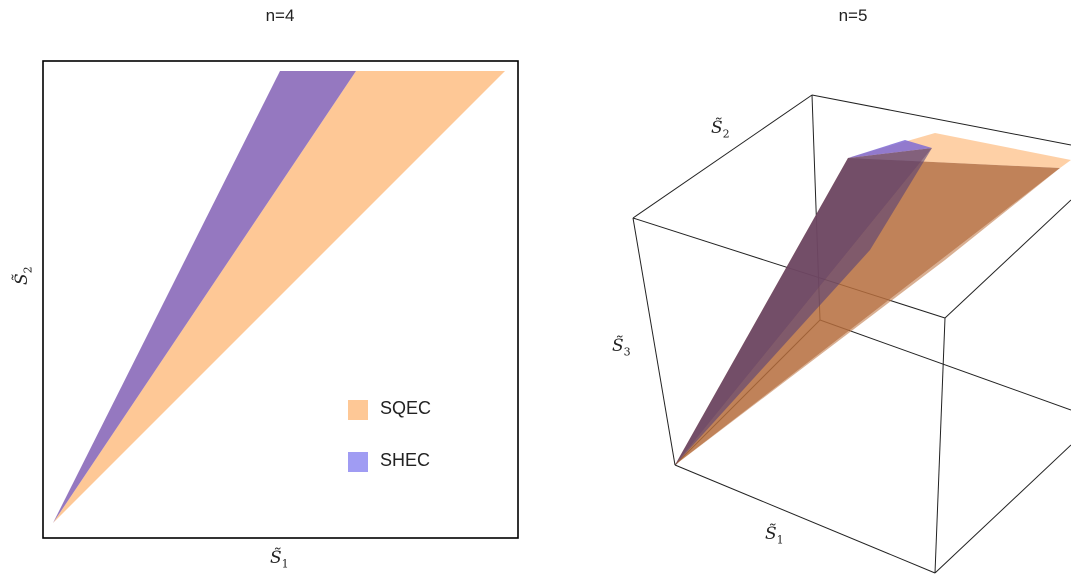 Image resolution: width=1071 pixels, height=578 pixels. What do you see at coordinates (279, 559) in the screenshot?
I see `x-axis-label-2d: S̃1` at bounding box center [279, 559].